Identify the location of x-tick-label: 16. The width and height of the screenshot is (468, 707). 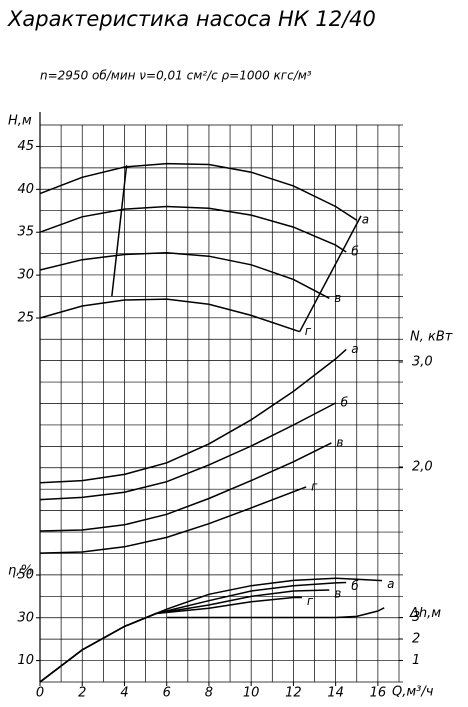
(378, 693).